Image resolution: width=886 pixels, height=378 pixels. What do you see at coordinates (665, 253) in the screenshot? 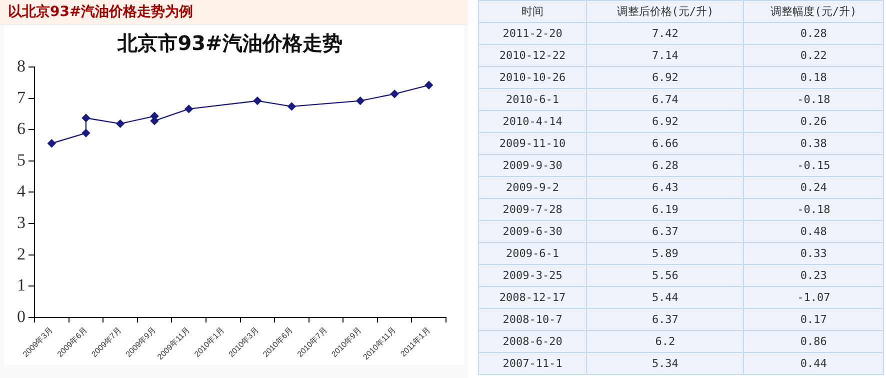
I see `text: 5.89` at bounding box center [665, 253].